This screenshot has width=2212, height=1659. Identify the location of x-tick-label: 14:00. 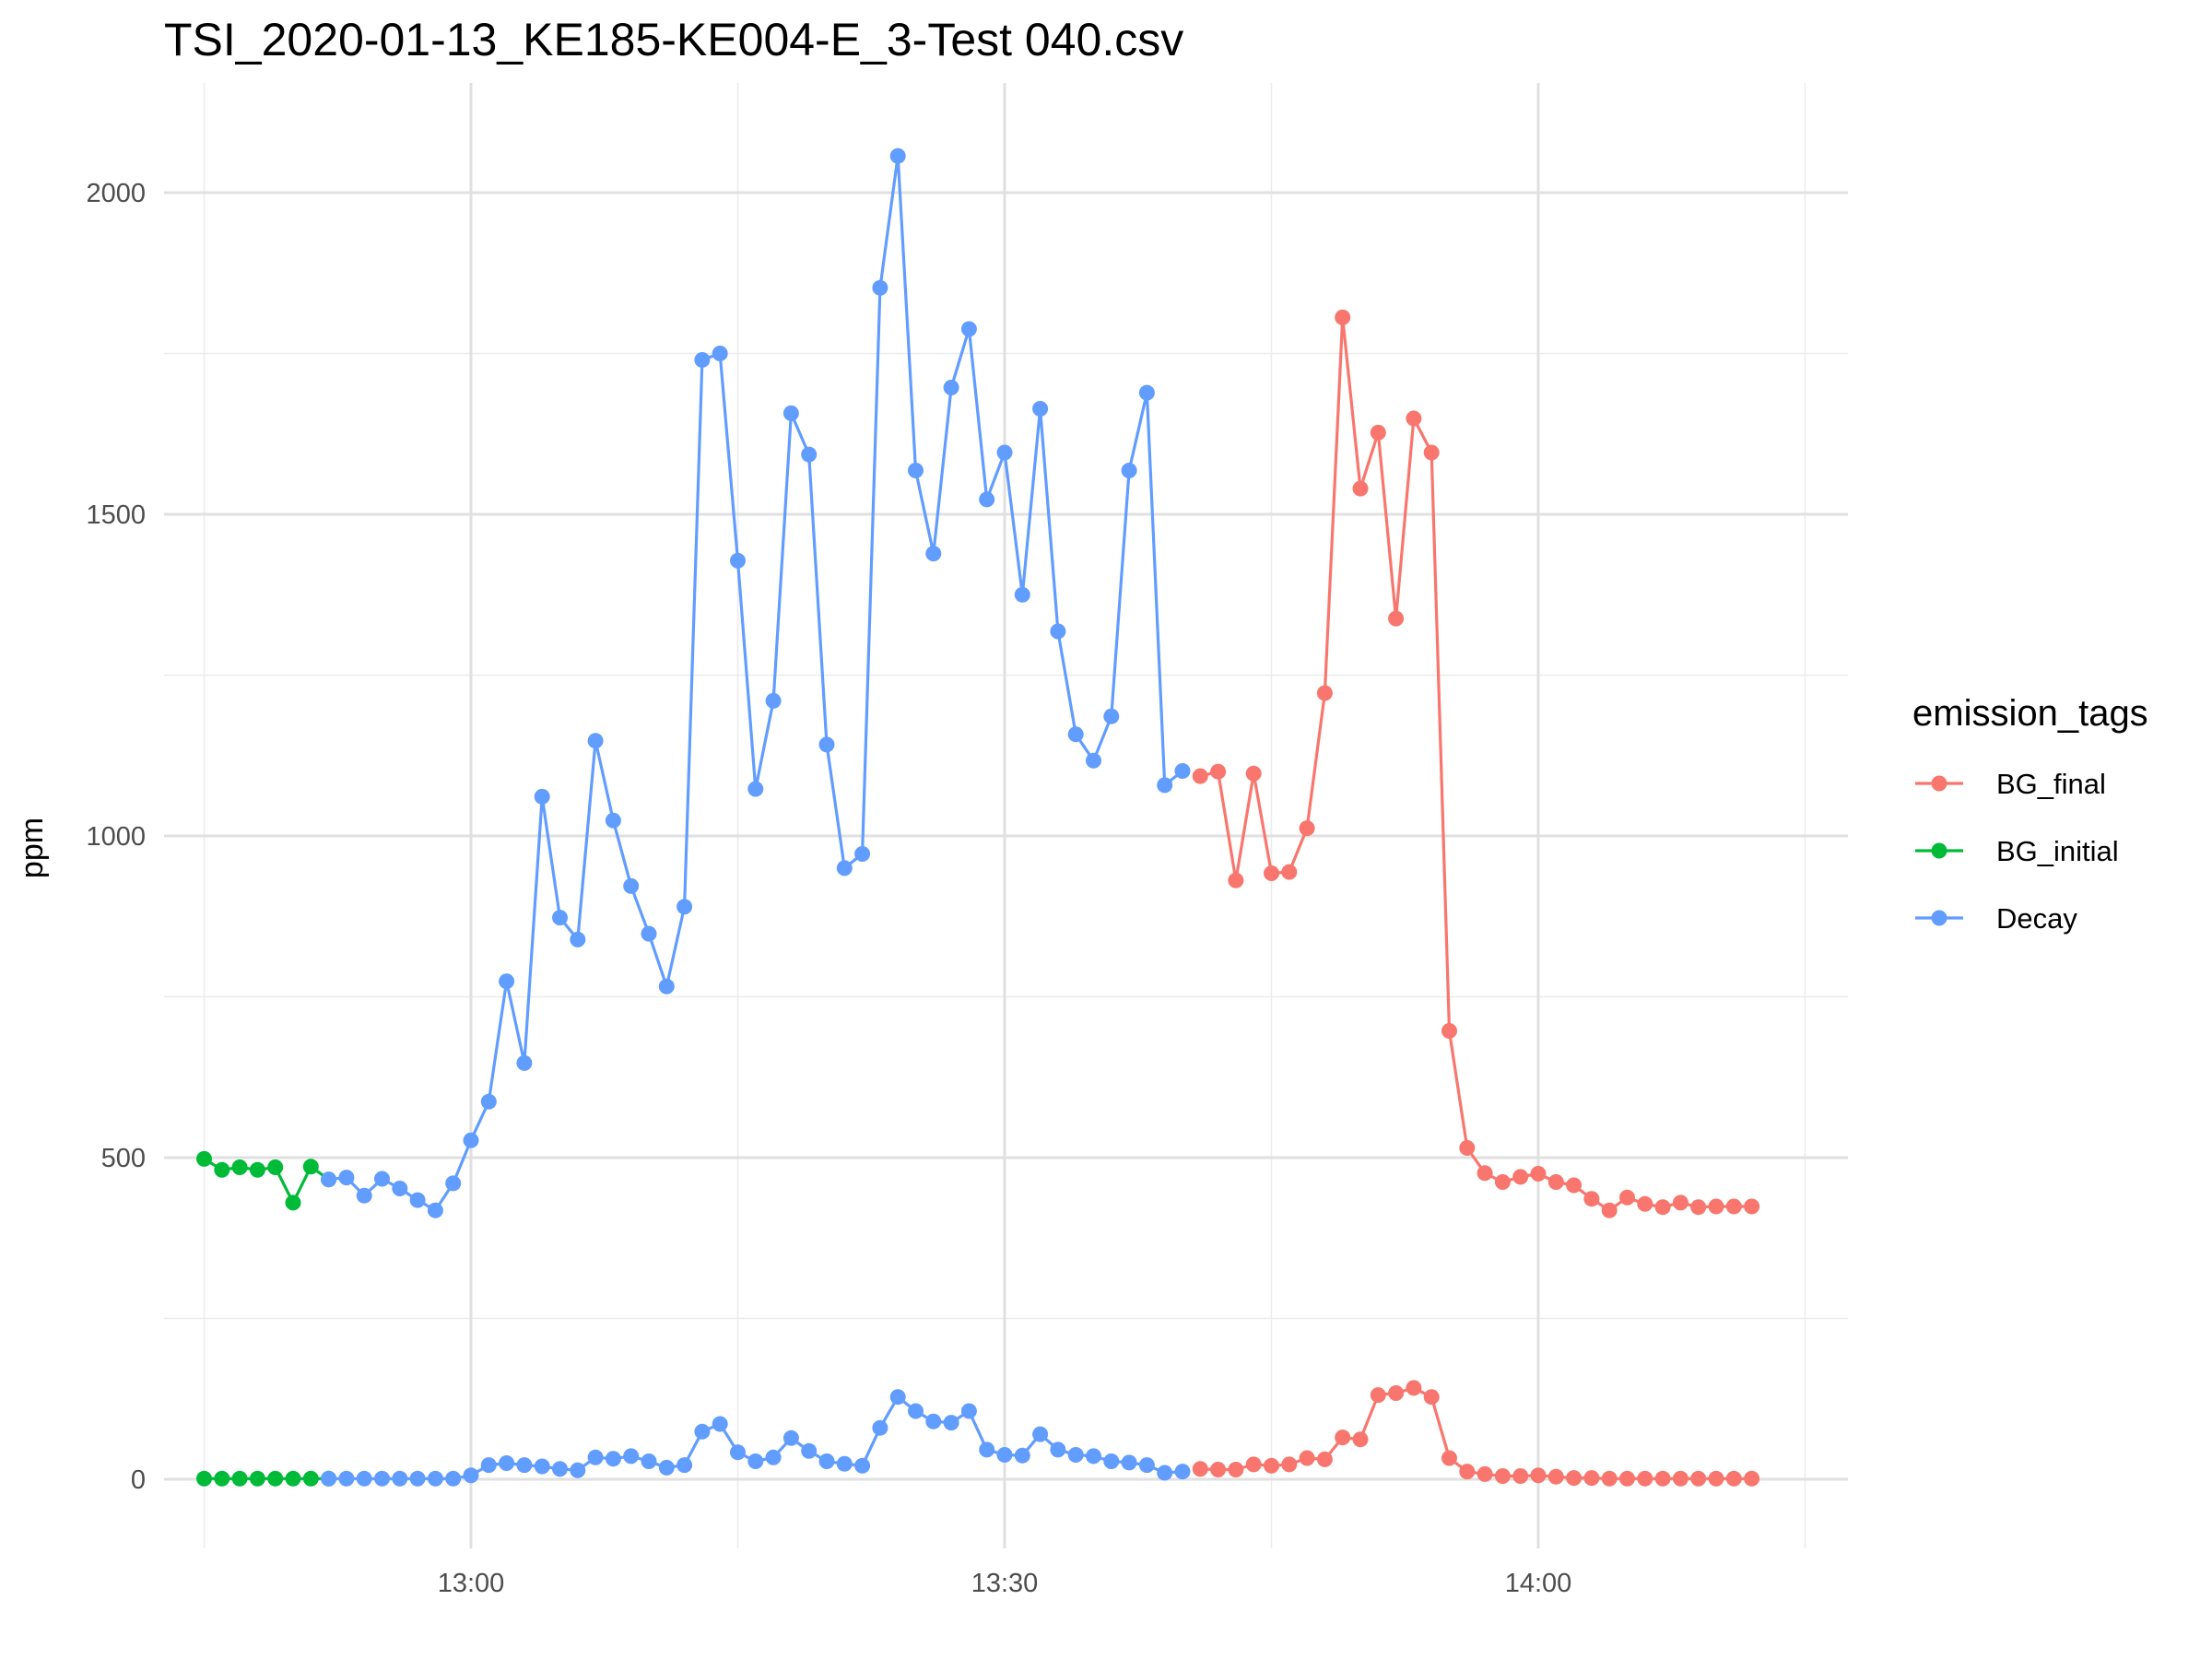
(1538, 1583).